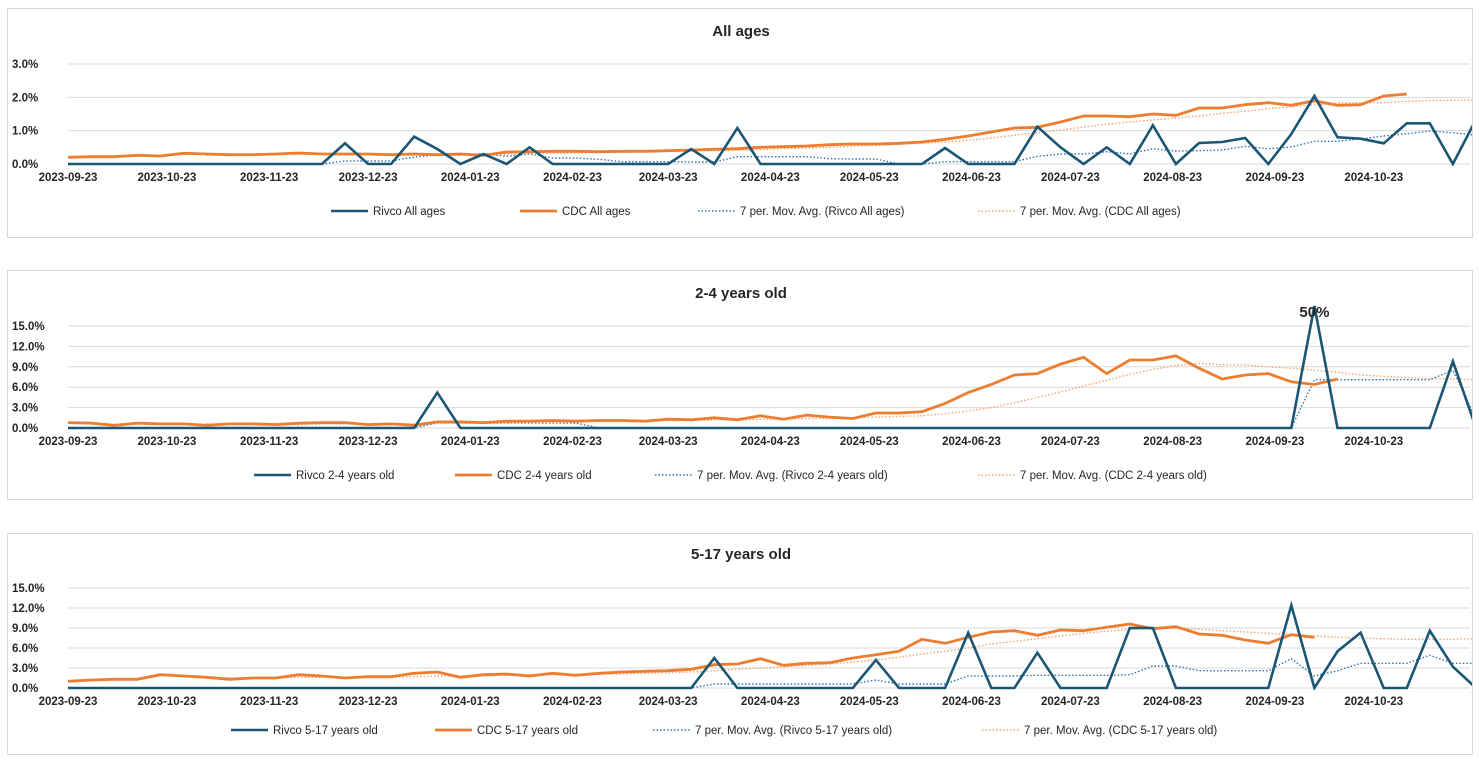  What do you see at coordinates (544, 476) in the screenshot?
I see `legend-label: CDC 2-4 years old` at bounding box center [544, 476].